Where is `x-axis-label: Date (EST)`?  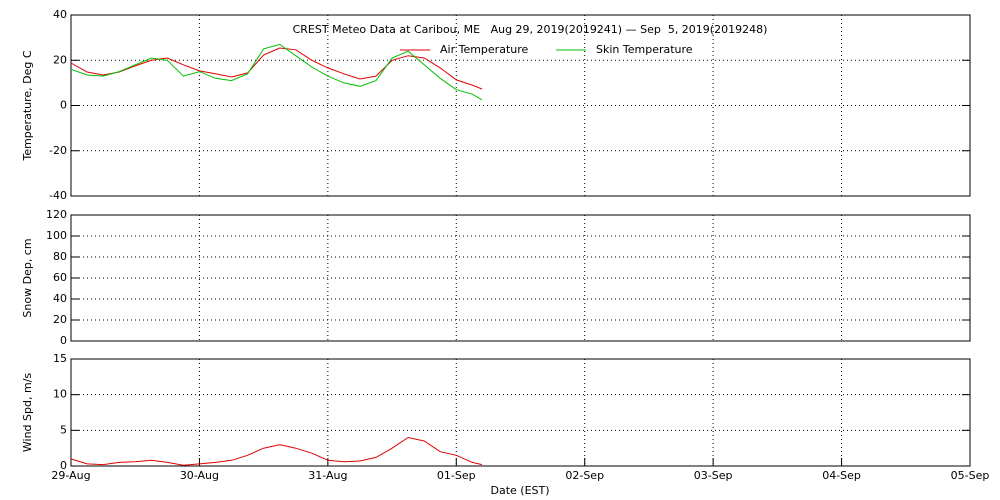
x-axis-label: Date (EST) is located at coordinates (519, 490).